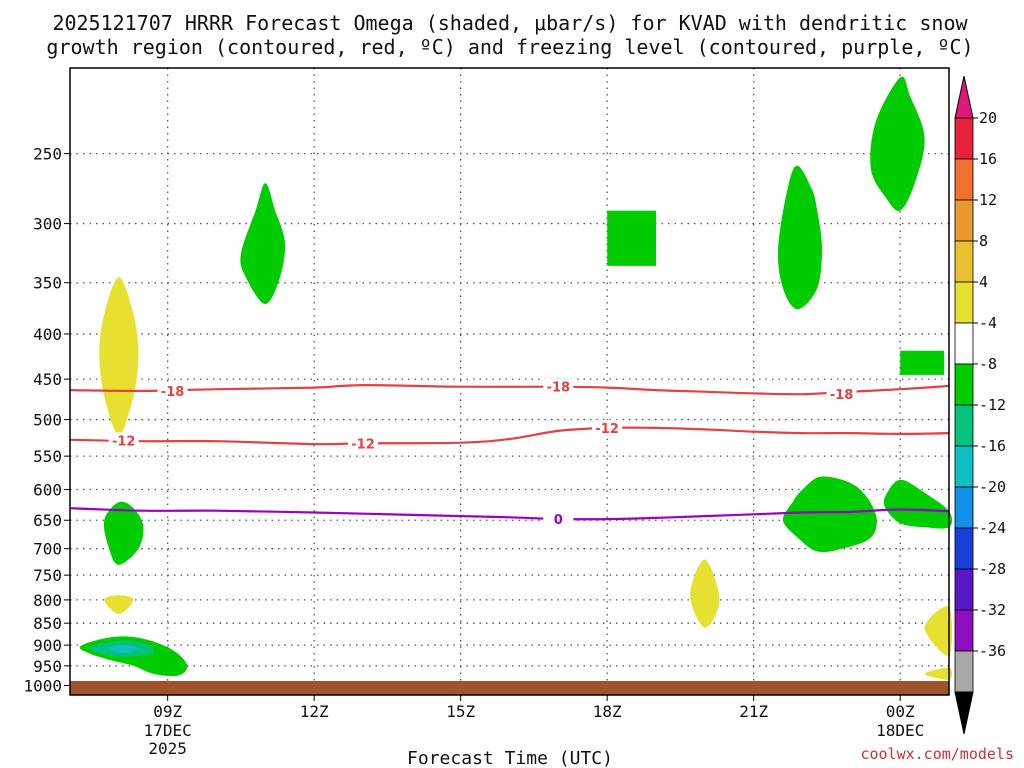  What do you see at coordinates (47, 490) in the screenshot?
I see `y-tick-label: 600` at bounding box center [47, 490].